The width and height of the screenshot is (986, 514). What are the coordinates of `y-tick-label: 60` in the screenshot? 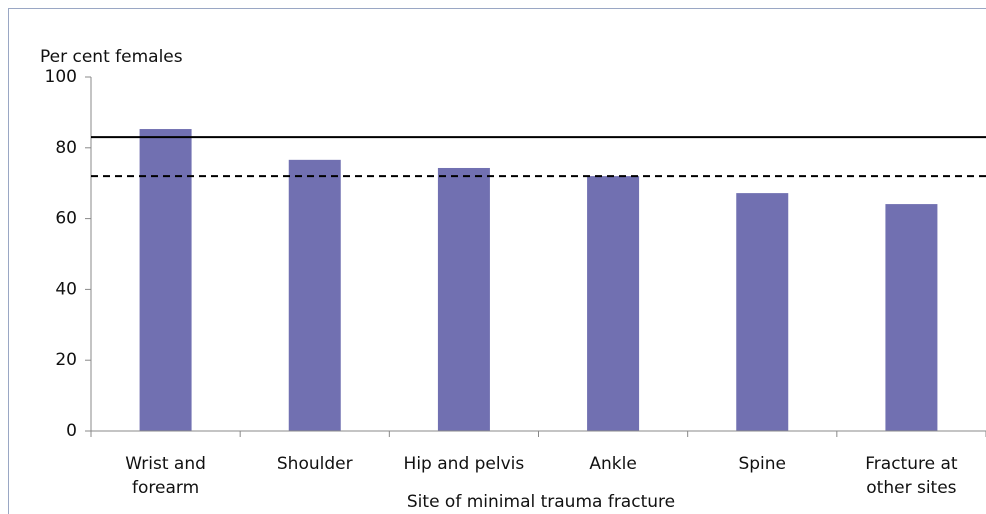 It's located at (66, 219).